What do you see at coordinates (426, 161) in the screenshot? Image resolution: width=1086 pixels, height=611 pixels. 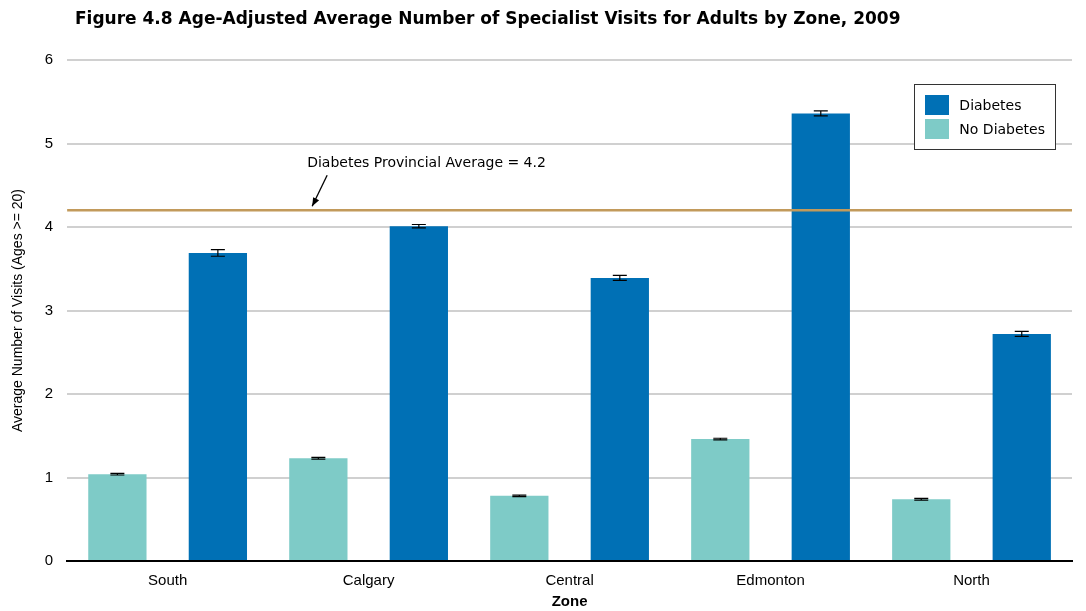 I see `ref-line-label: Diabetes Provincial Average = 4.2` at bounding box center [426, 161].